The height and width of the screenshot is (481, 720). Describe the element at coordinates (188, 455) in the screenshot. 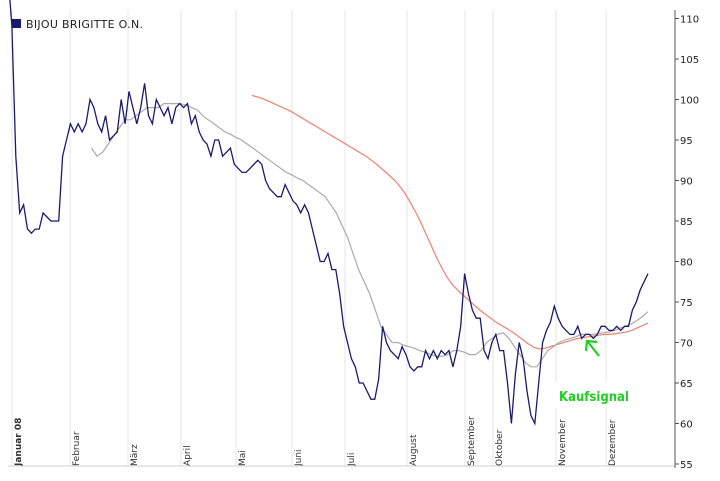

I see `x-tick-label: April` at that location.